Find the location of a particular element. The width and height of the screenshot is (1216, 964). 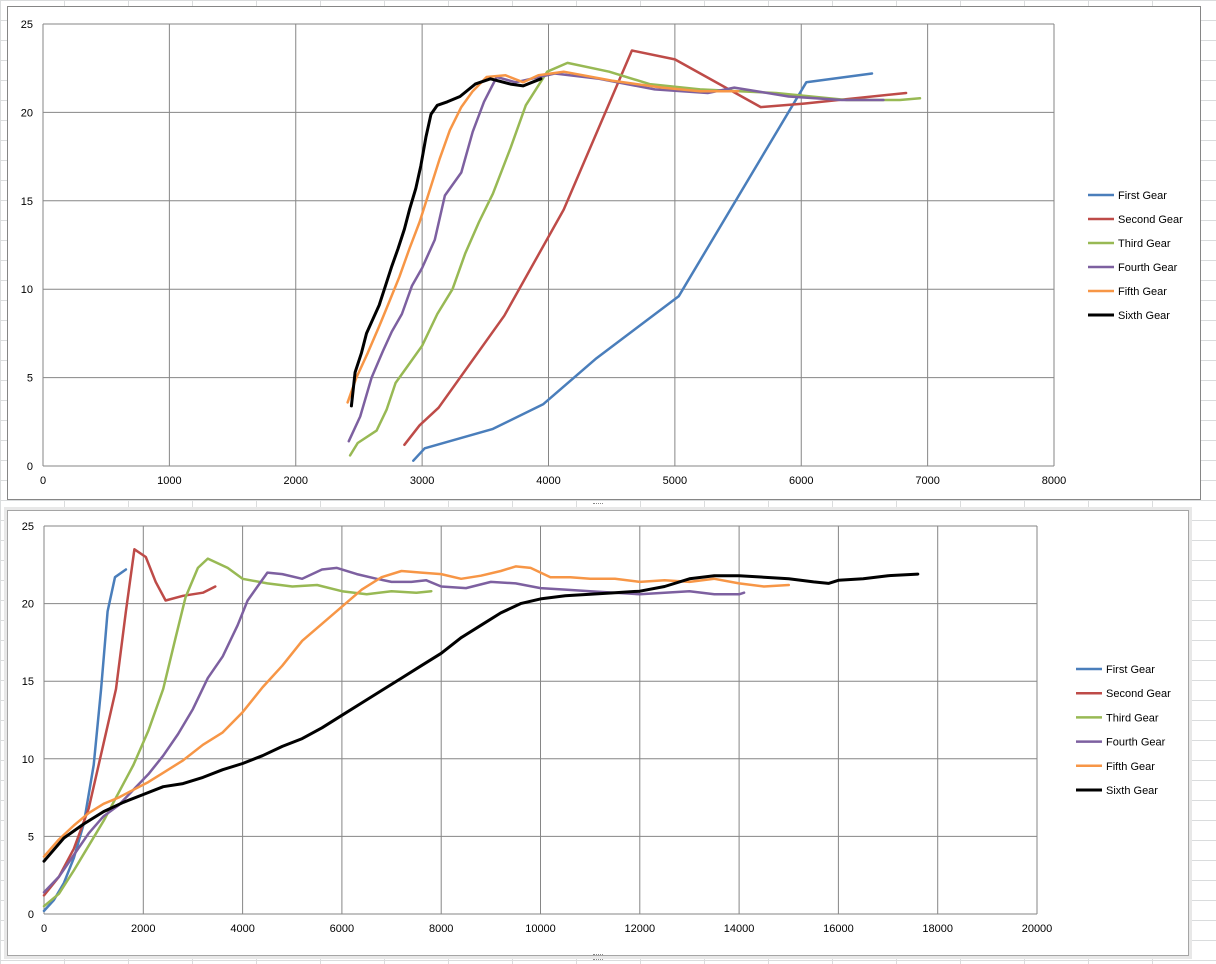

x-tick-label: 12000 is located at coordinates (640, 929).